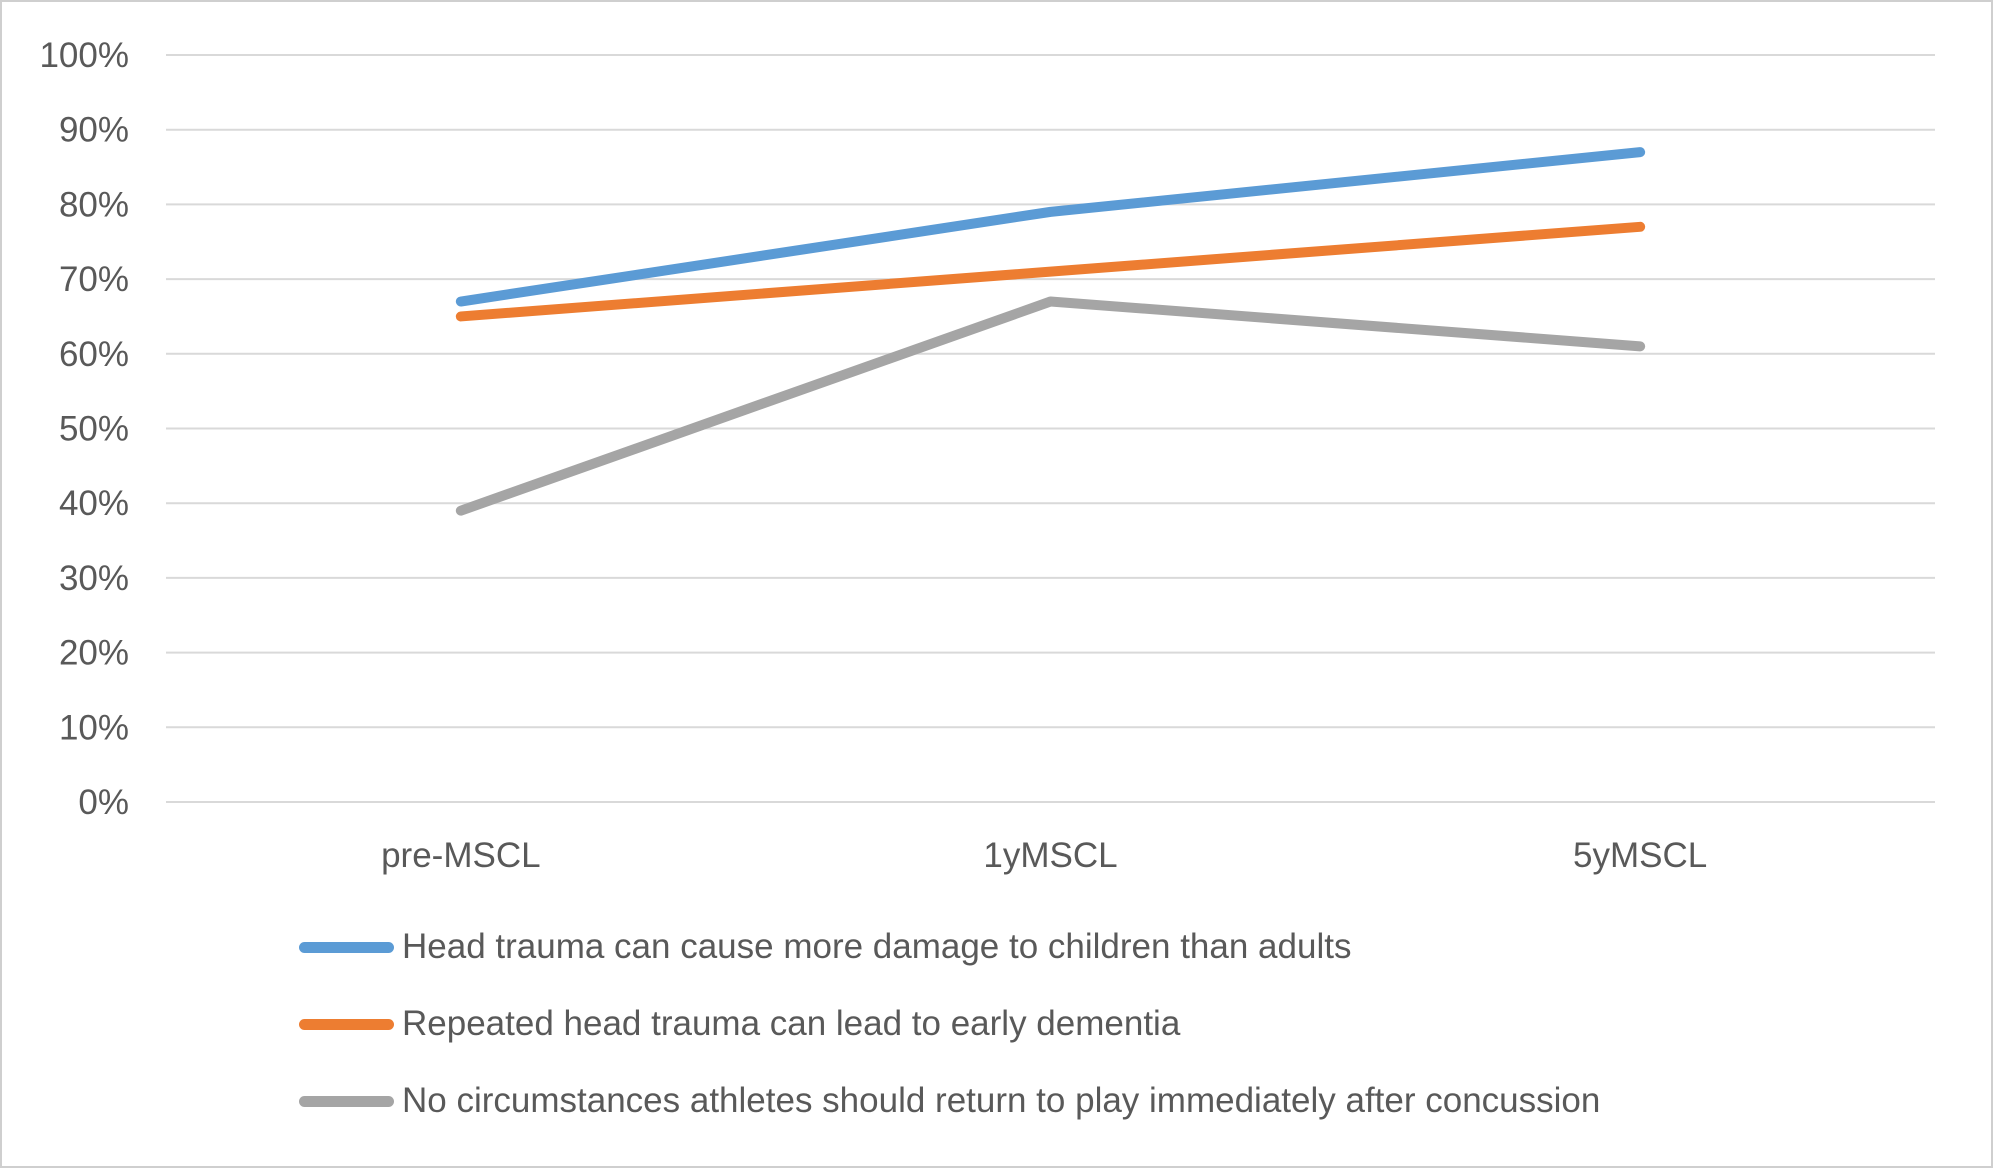  Describe the element at coordinates (1640, 855) in the screenshot. I see `x-axis-tick-label: 5yMSCL` at that location.